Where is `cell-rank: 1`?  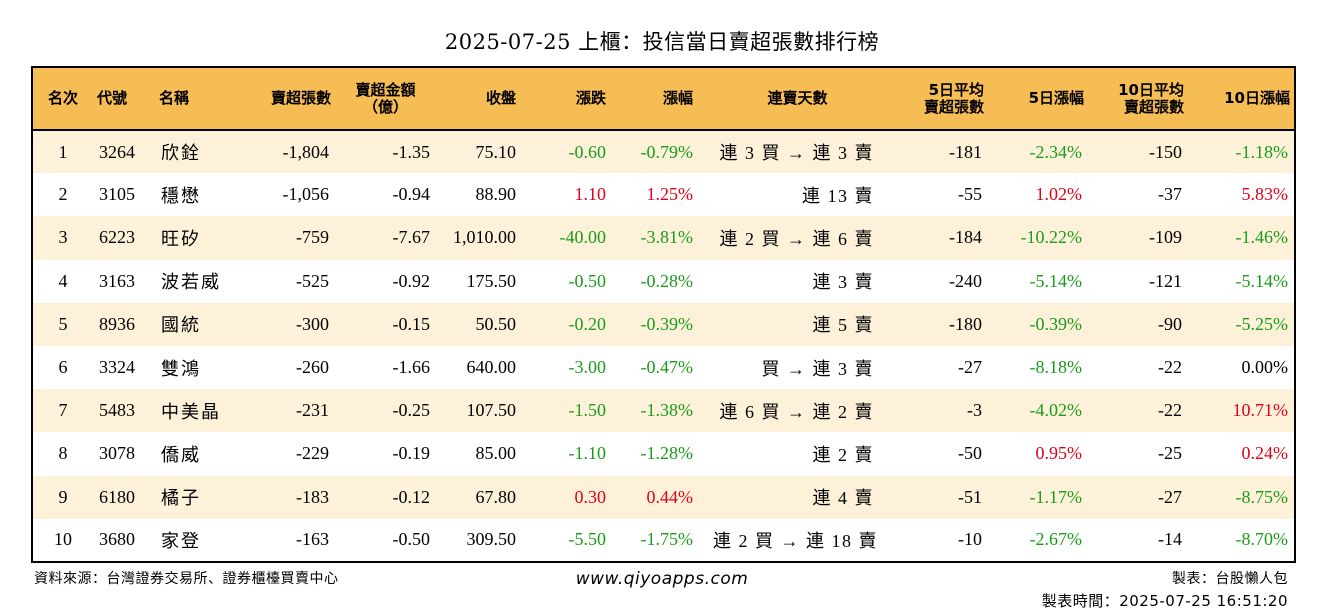 cell-rank: 1 is located at coordinates (63, 151).